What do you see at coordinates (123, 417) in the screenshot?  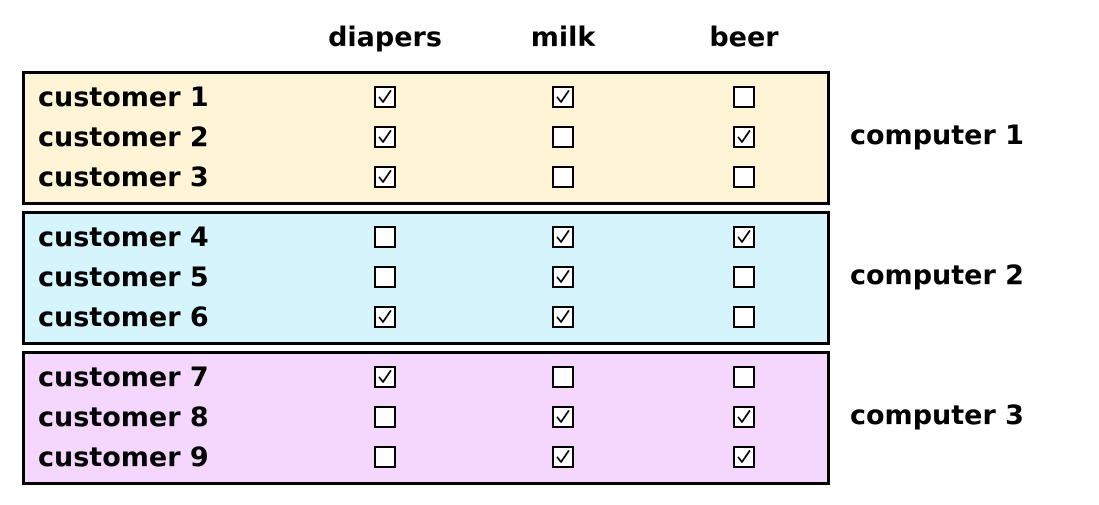 I see `customer-label: customer 8` at bounding box center [123, 417].